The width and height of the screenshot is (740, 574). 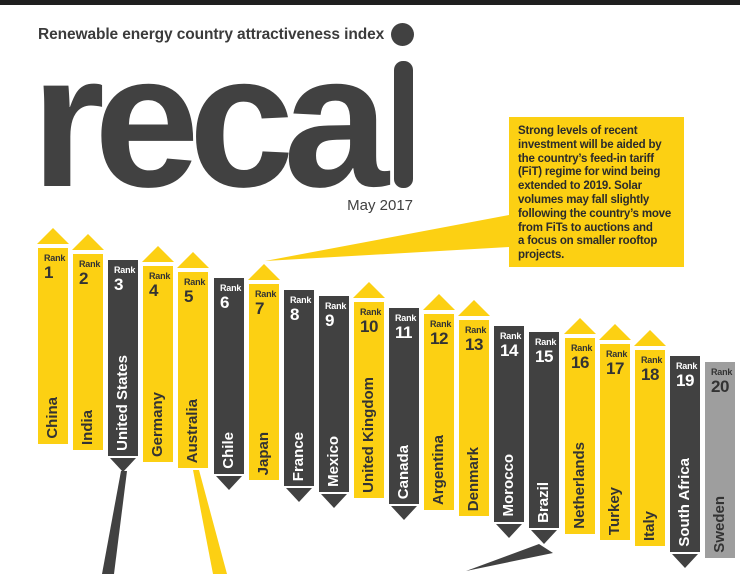 What do you see at coordinates (404, 414) in the screenshot?
I see `rank-bar-canada: Rank 11 Canada` at bounding box center [404, 414].